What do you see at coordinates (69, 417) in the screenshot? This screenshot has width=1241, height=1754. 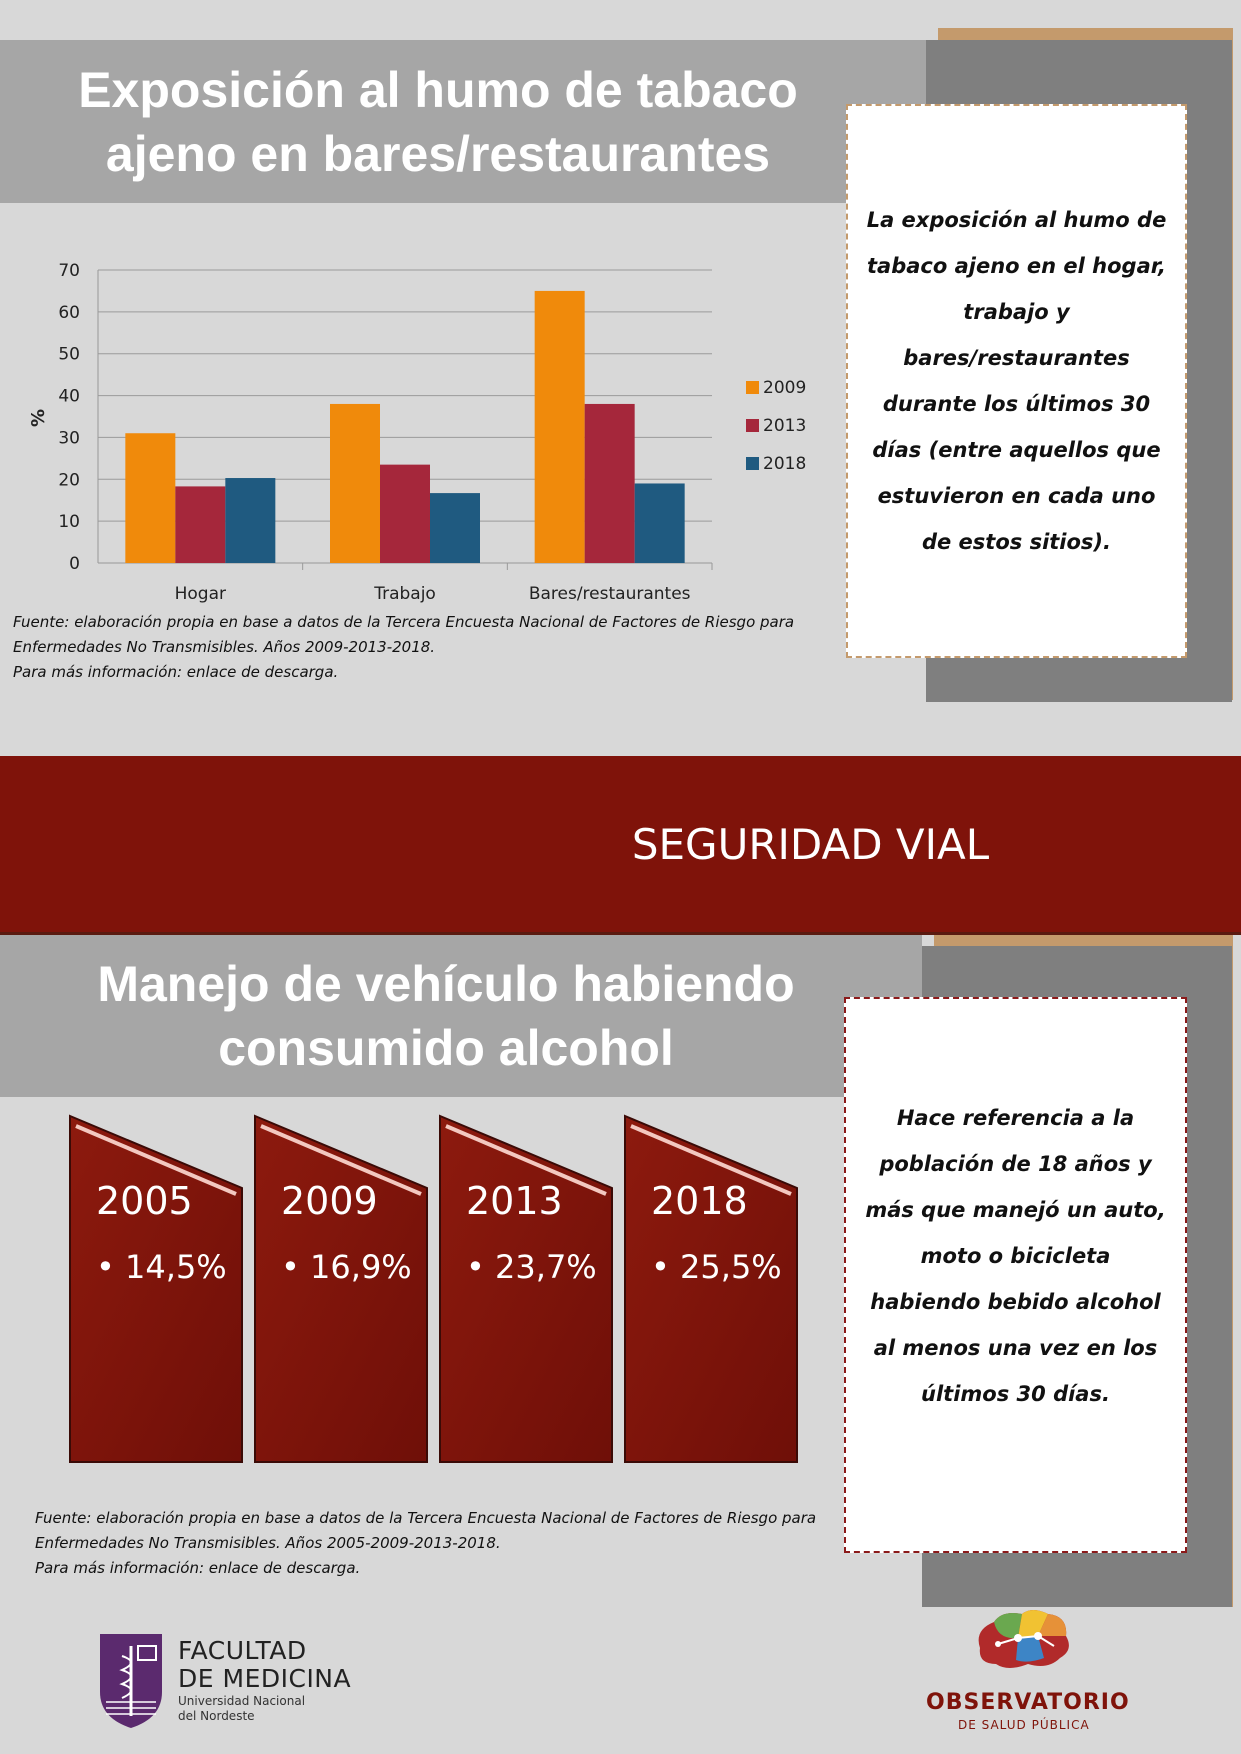 I see `chart-y-ticks: 0 10 20 30 40 50 60 70` at bounding box center [69, 417].